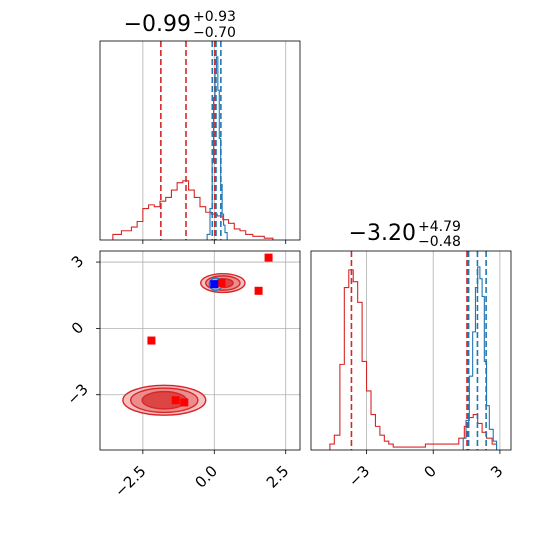 Image resolution: width=550 pixels, height=554 pixels. Describe the element at coordinates (77, 261) in the screenshot. I see `y-tick-label: 3` at that location.